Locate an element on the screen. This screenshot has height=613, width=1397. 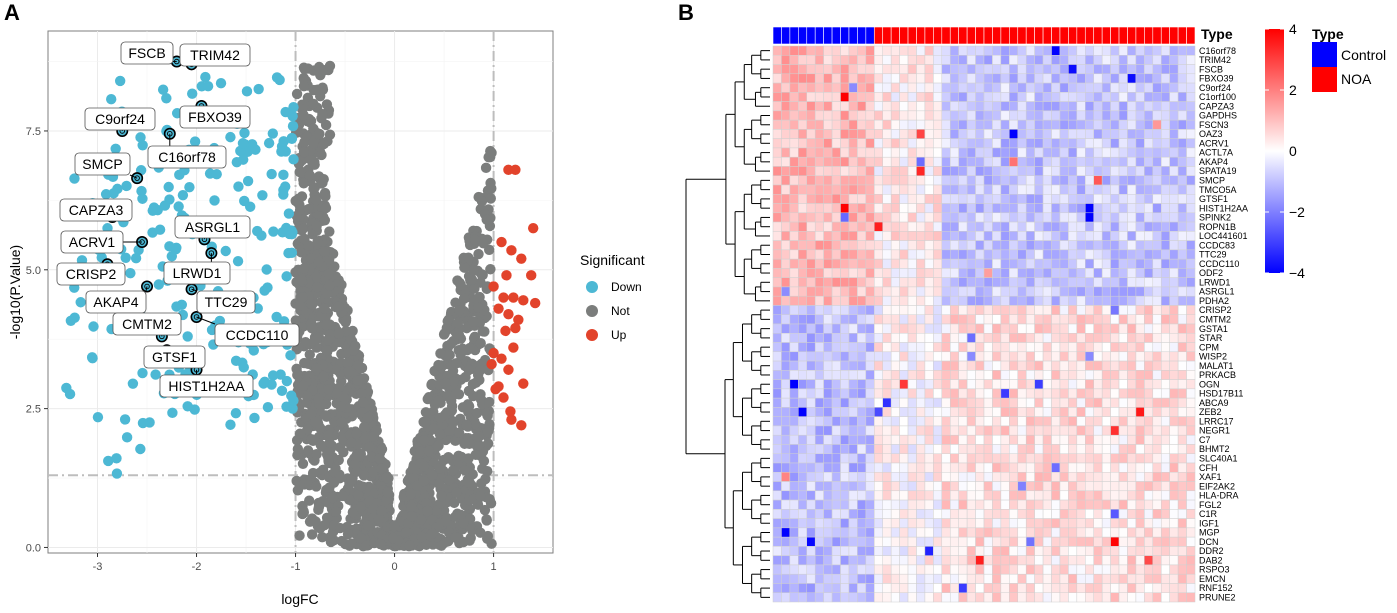
annotation-cell is located at coordinates (1132, 35).